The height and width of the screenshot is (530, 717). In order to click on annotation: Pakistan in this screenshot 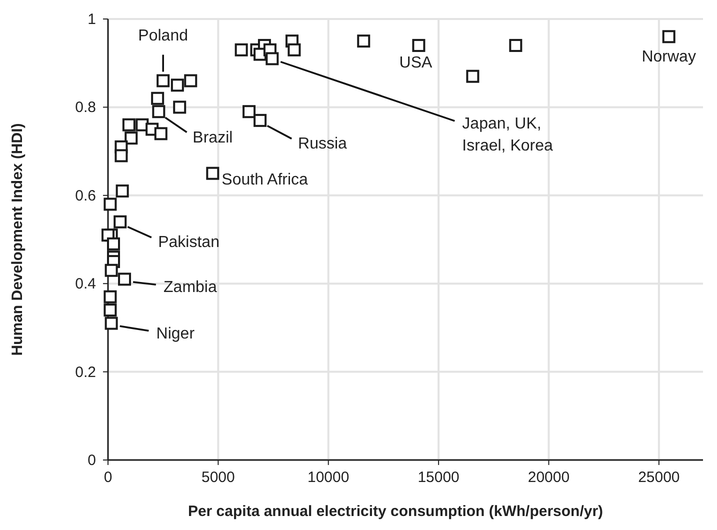, I will do `click(189, 242)`.